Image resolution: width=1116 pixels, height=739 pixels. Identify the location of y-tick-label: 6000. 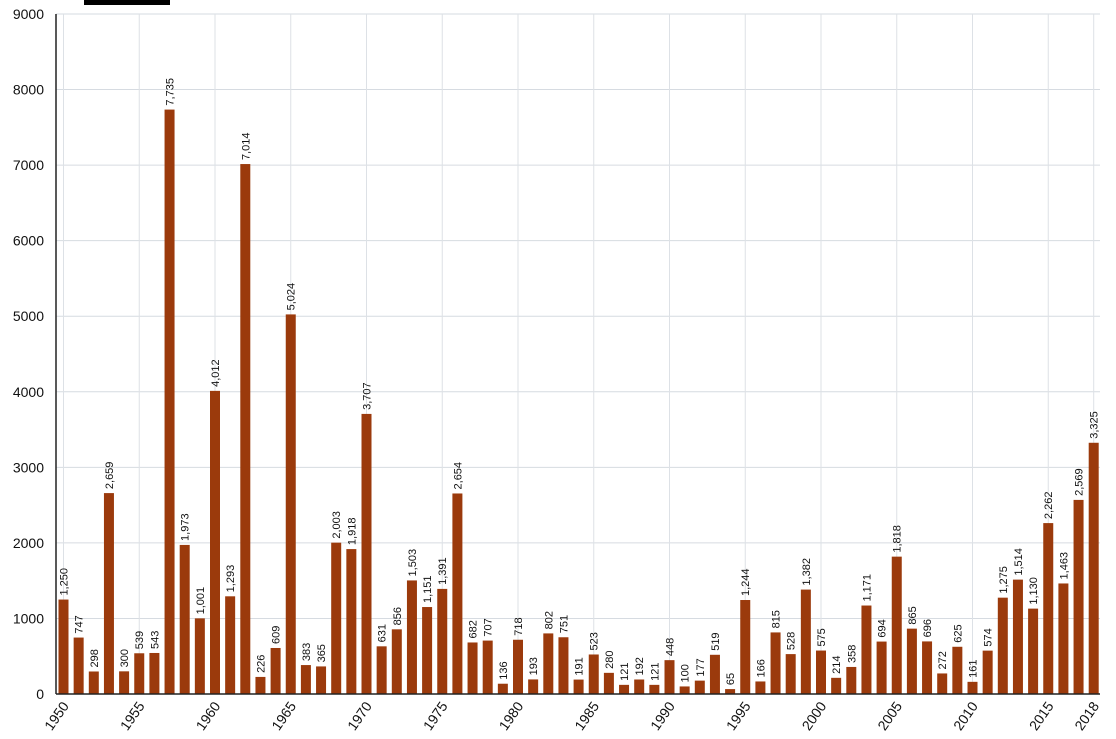
(28, 241).